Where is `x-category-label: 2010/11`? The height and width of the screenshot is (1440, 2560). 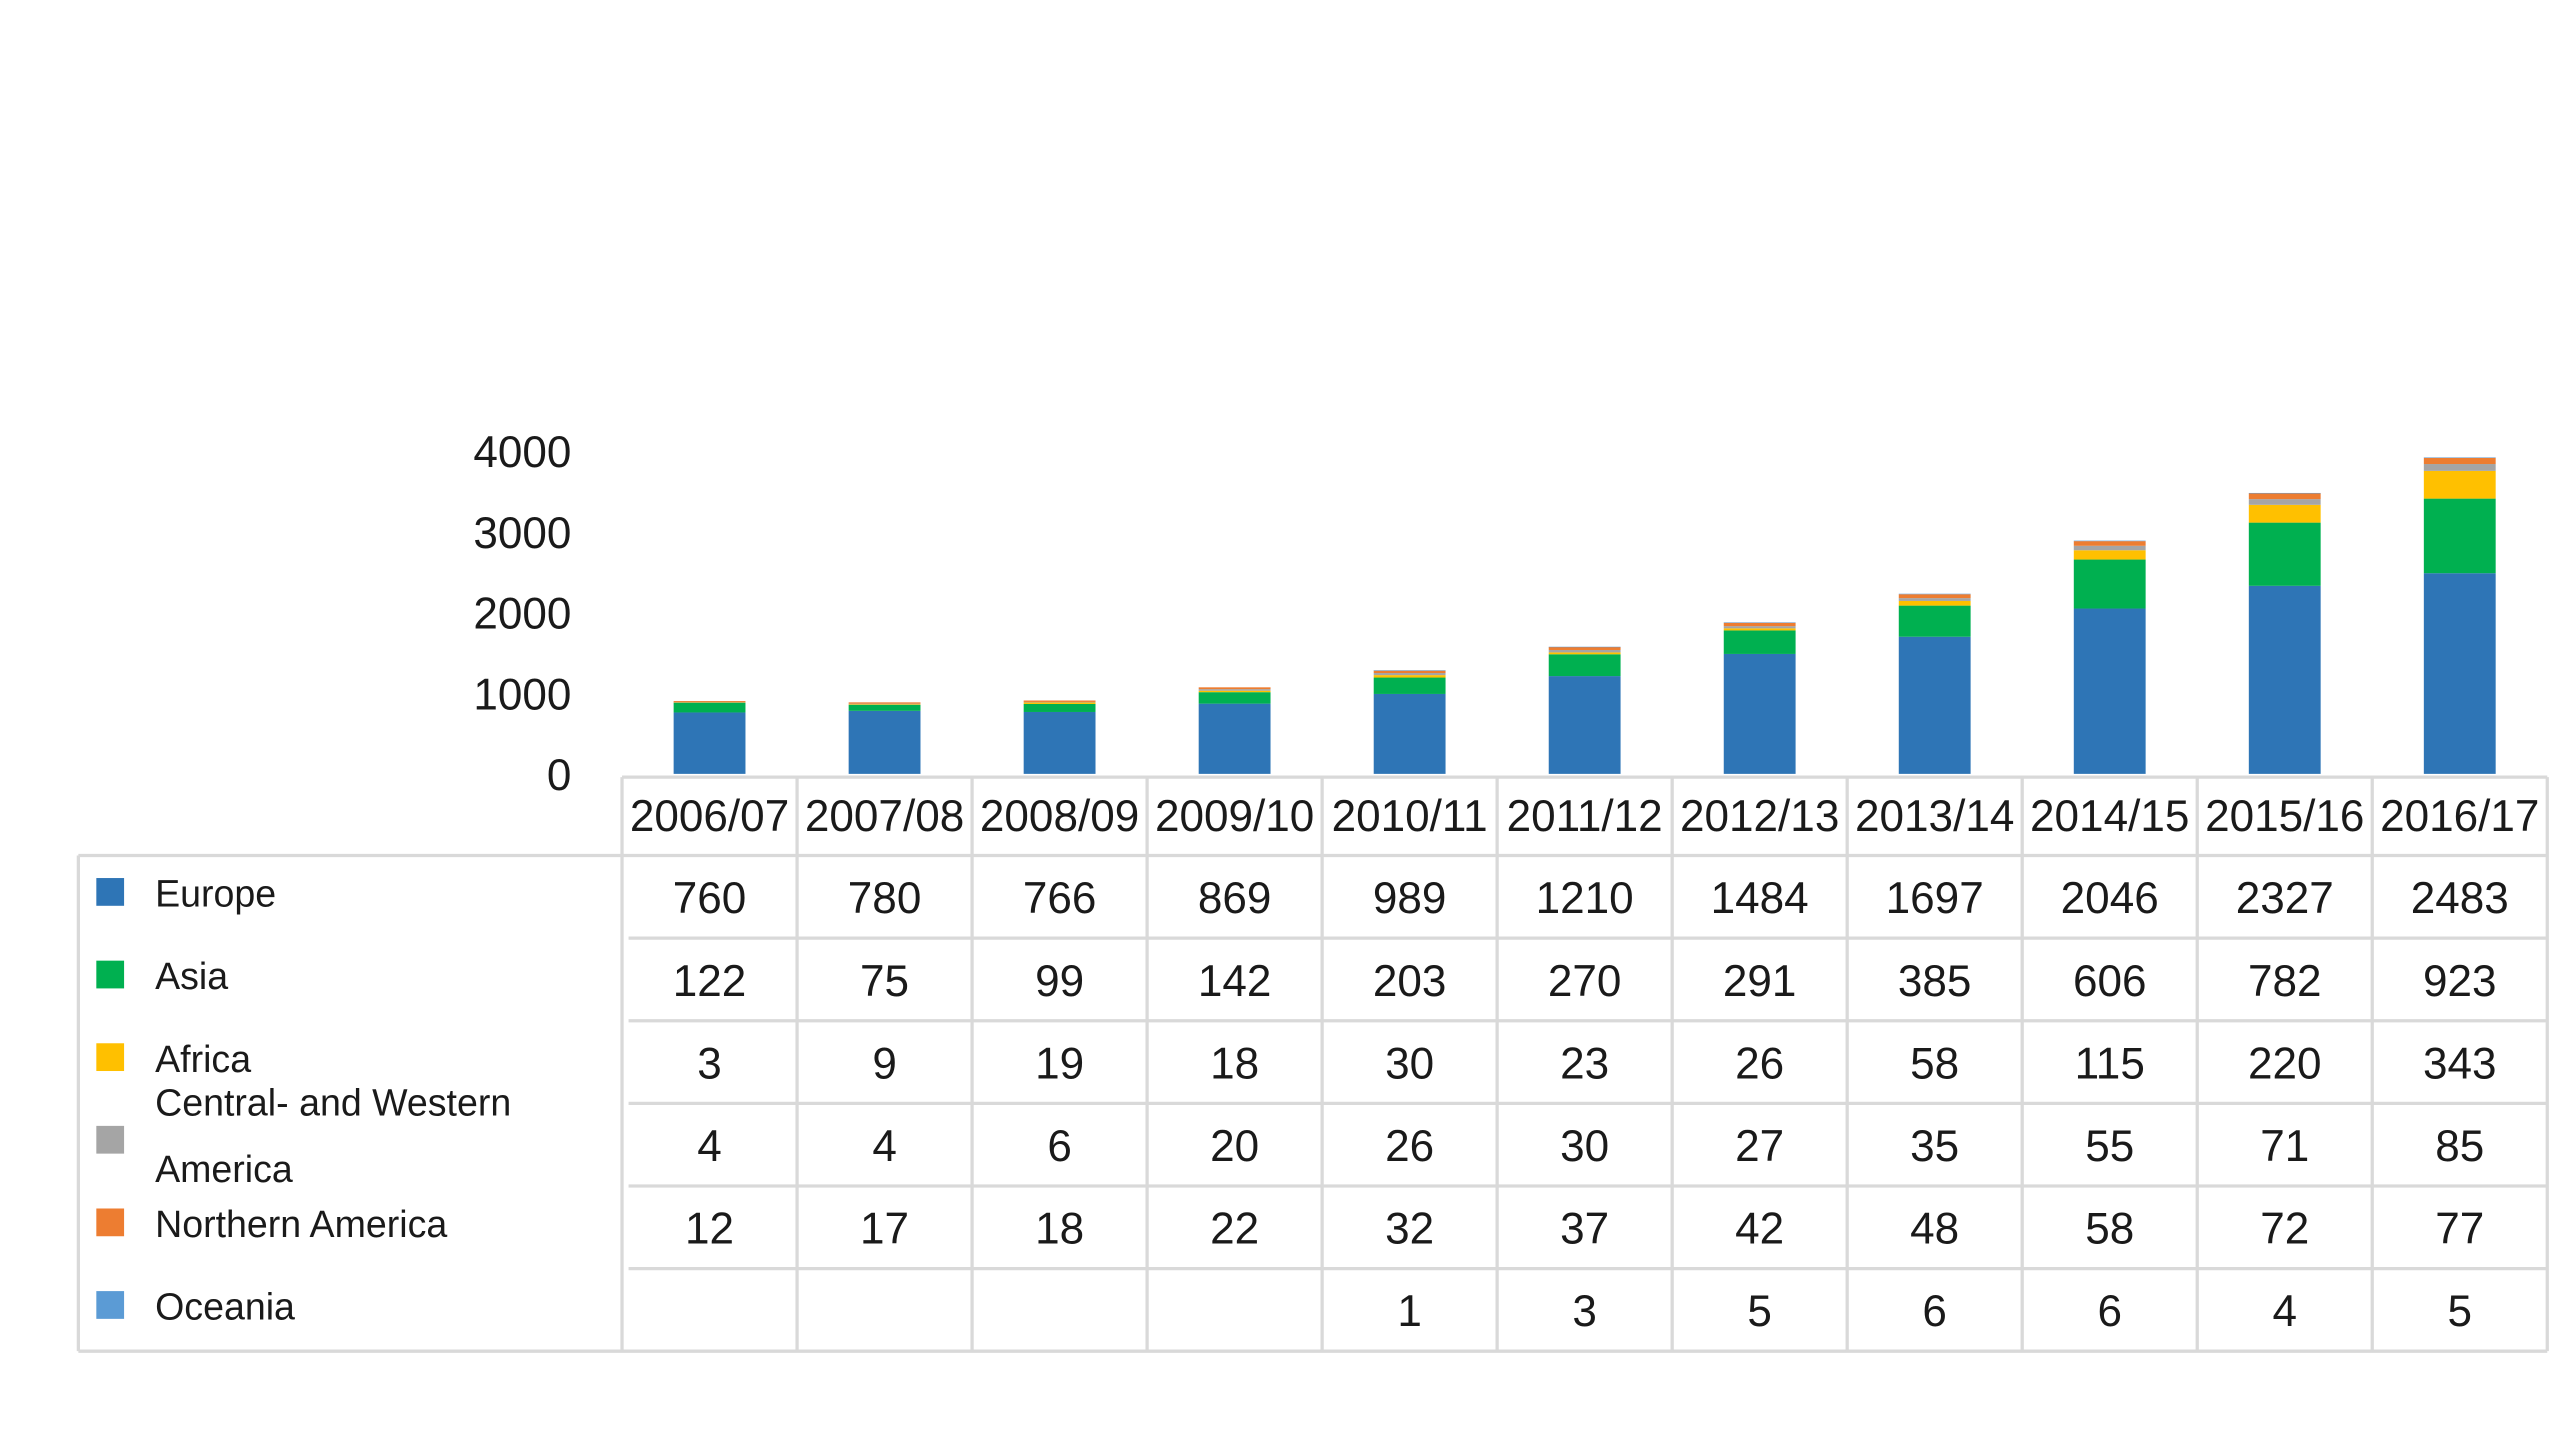
x-category-label: 2010/11 is located at coordinates (1410, 816).